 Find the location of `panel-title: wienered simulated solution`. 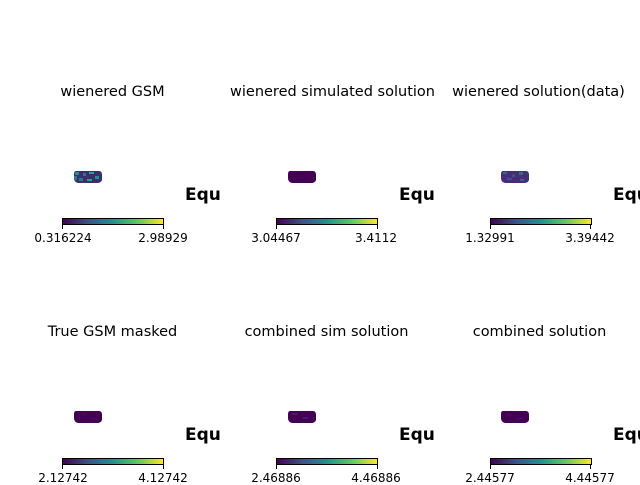

panel-title: wienered simulated solution is located at coordinates (332, 92).